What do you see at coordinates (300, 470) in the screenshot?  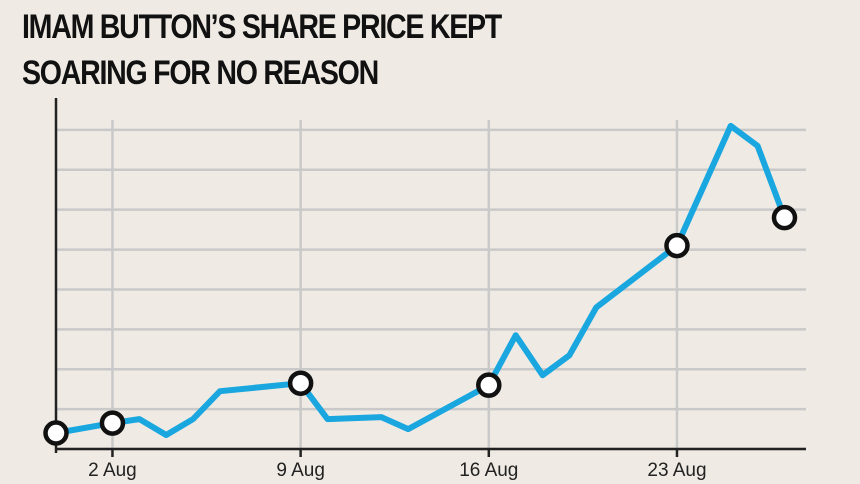 I see `x-tick-label-1: 9 Aug` at bounding box center [300, 470].